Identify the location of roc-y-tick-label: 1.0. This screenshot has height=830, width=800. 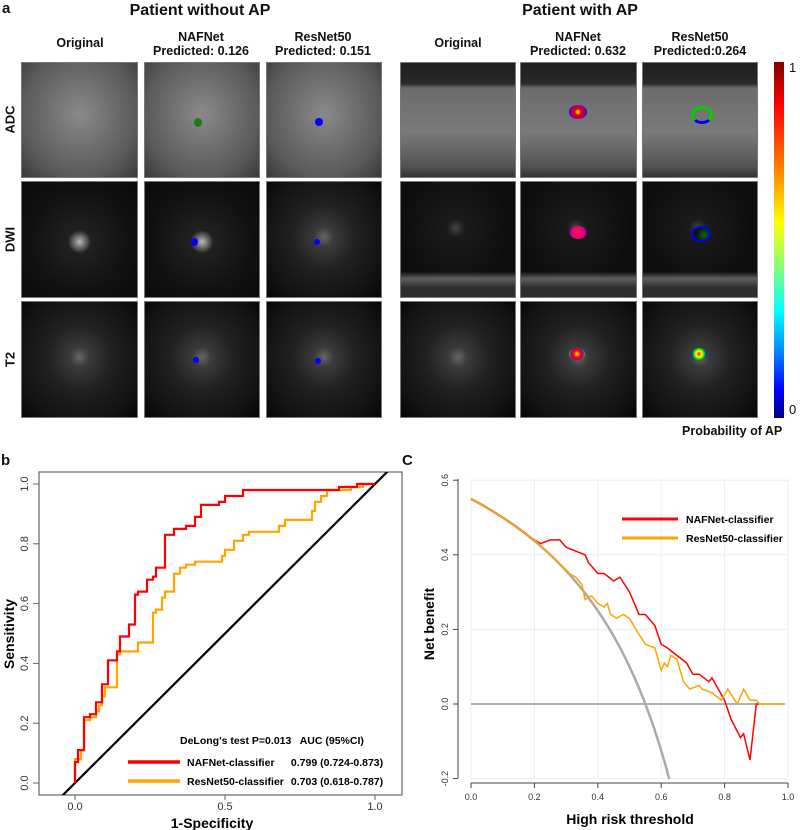
(25, 483).